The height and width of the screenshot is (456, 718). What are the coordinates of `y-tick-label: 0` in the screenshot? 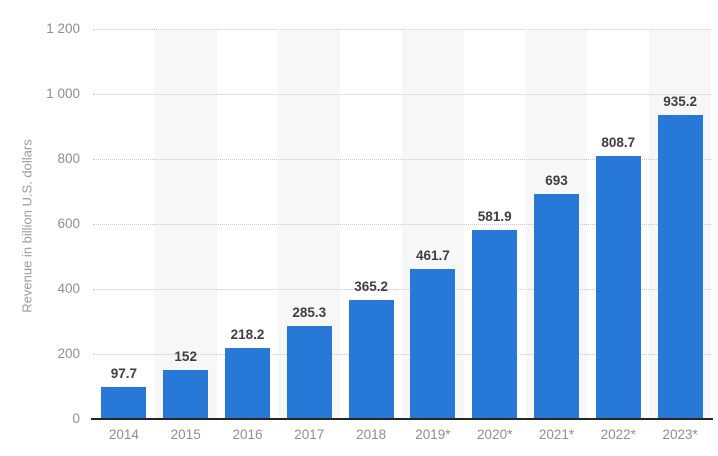 It's located at (76, 418).